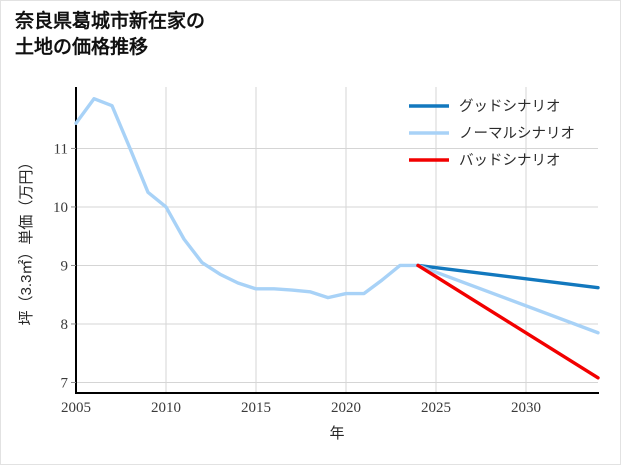 Image resolution: width=621 pixels, height=465 pixels. I want to click on x-tick-label: 2025, so click(436, 408).